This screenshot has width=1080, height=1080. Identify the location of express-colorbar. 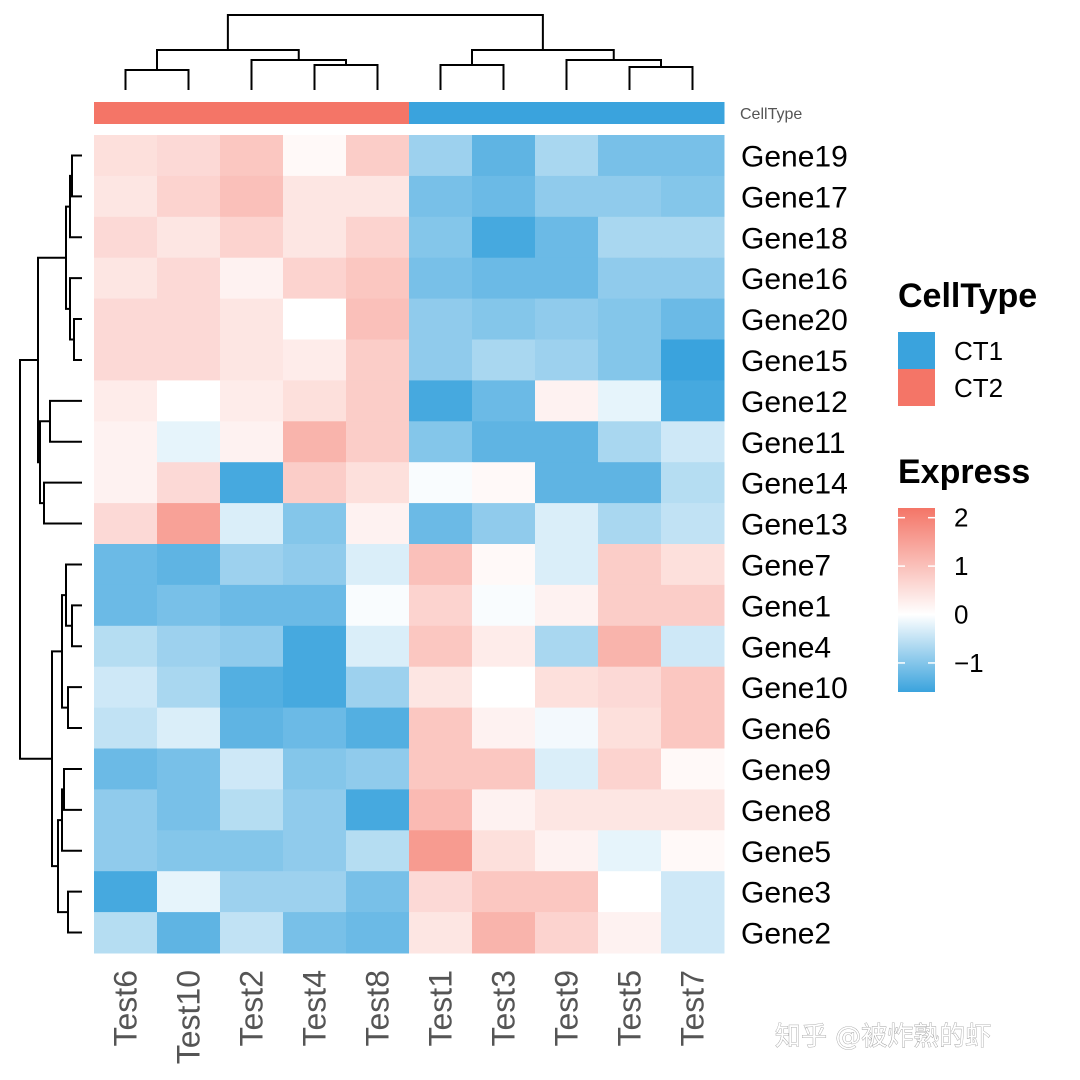
(916, 600).